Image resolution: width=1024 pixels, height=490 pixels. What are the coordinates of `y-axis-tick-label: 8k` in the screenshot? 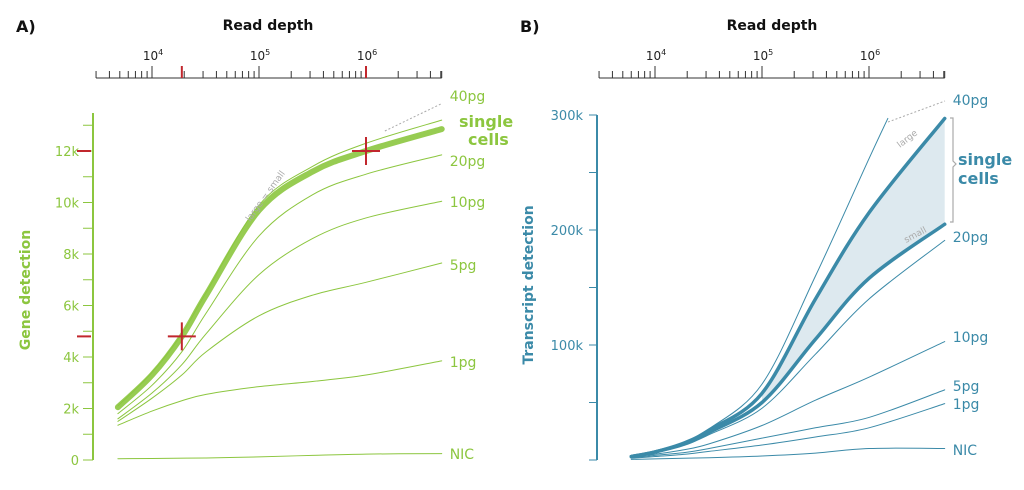 It's located at (71, 255).